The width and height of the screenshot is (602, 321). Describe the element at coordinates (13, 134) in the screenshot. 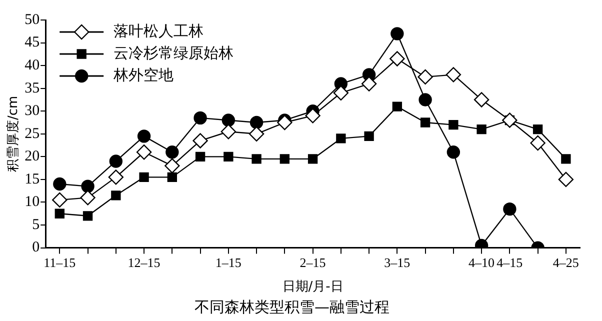

I see `y-axis-title: 积雪厚度/cm` at that location.